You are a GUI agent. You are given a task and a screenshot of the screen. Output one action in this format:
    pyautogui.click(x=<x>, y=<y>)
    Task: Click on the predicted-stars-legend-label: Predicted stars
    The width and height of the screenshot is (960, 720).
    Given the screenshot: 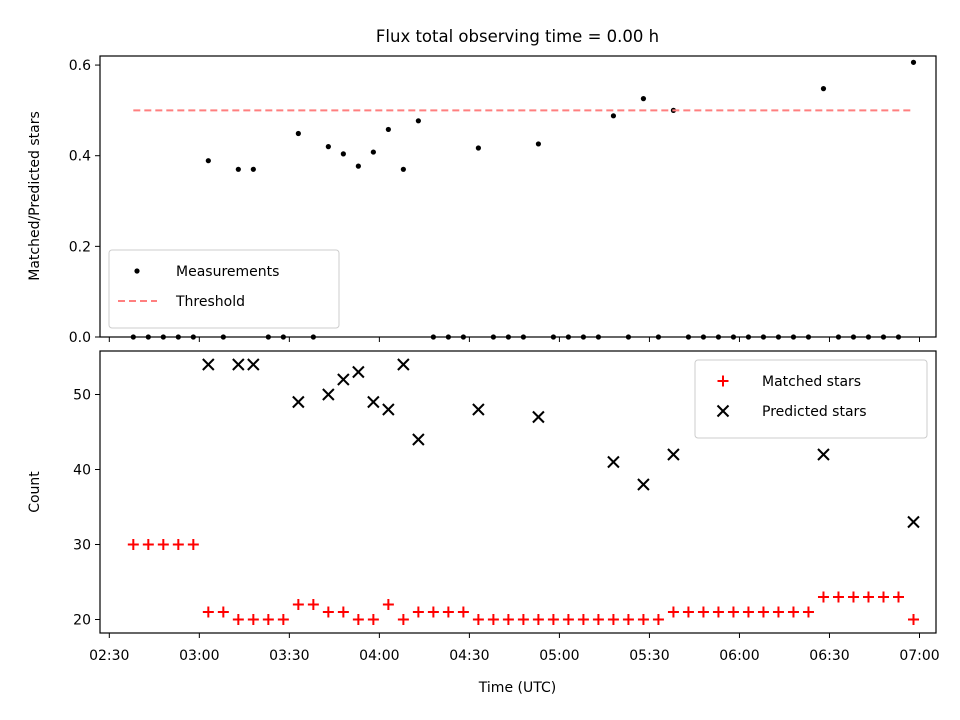 What is the action you would take?
    pyautogui.click(x=814, y=412)
    